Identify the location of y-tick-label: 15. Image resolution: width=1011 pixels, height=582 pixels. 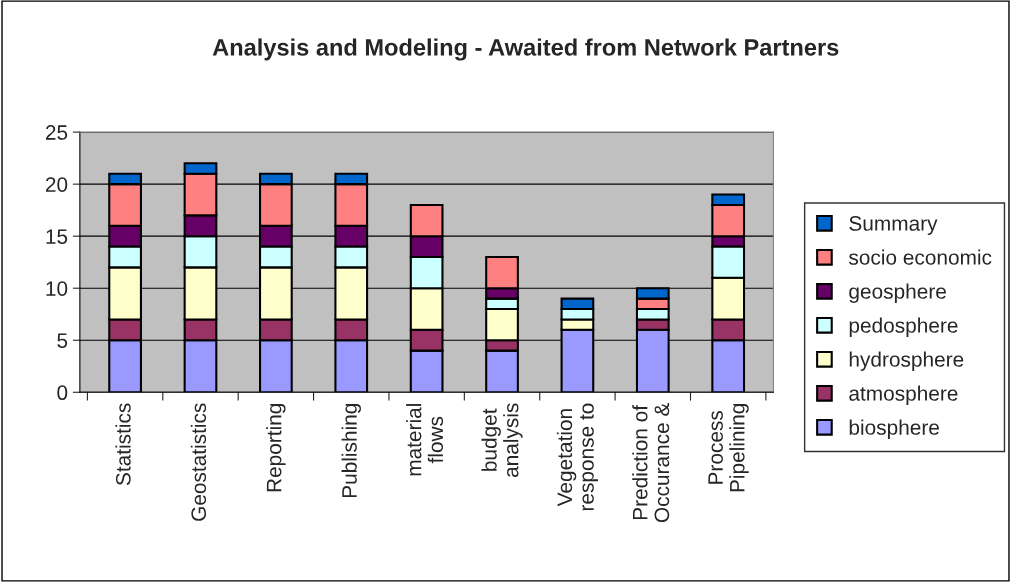
(57, 236).